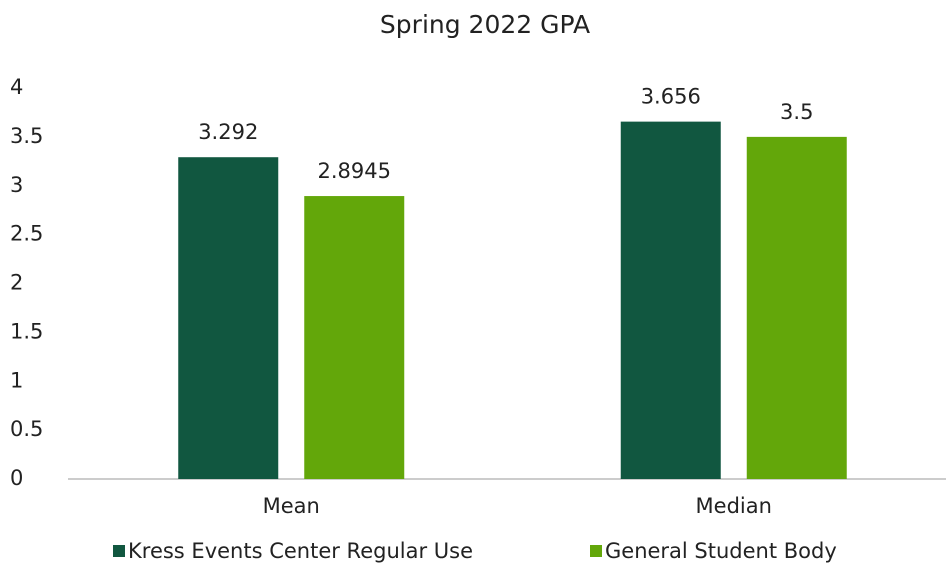 The height and width of the screenshot is (571, 946). I want to click on y-tick-label: 2, so click(16, 283).